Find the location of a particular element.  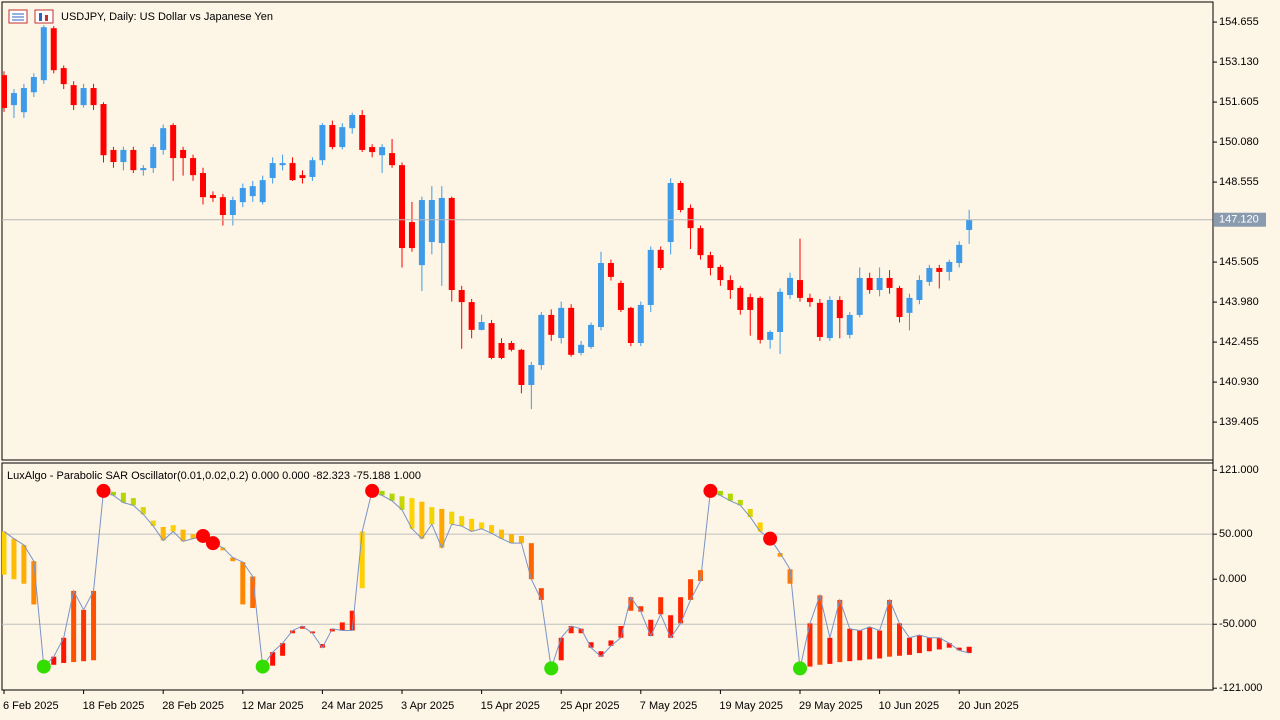

x-tick-label: 18 Feb 2025 is located at coordinates (114, 706).